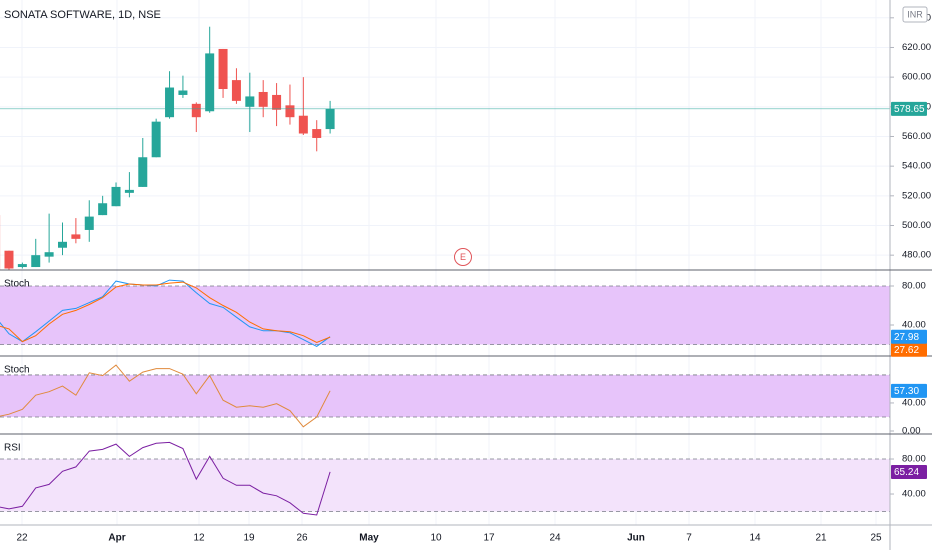  I want to click on x-tick-label: 22, so click(22, 538).